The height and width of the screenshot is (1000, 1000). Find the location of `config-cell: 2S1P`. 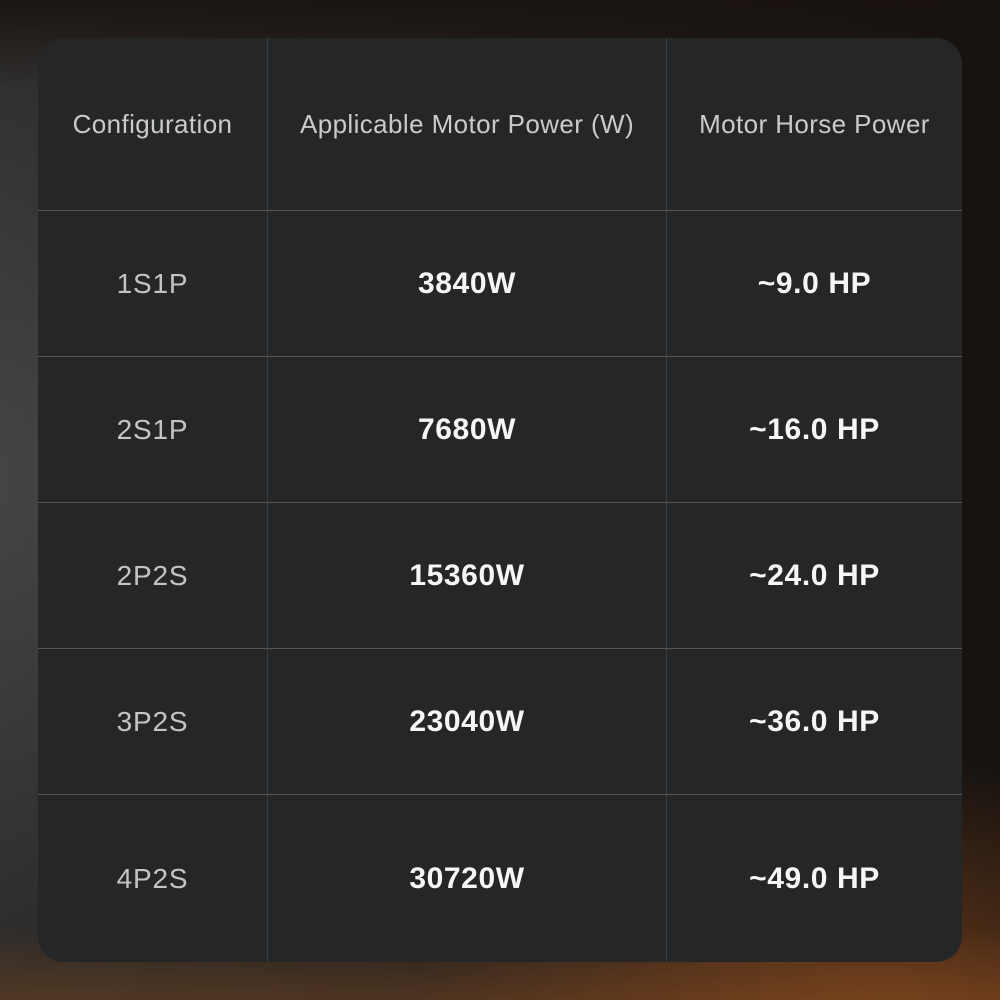

config-cell: 2S1P is located at coordinates (152, 429).